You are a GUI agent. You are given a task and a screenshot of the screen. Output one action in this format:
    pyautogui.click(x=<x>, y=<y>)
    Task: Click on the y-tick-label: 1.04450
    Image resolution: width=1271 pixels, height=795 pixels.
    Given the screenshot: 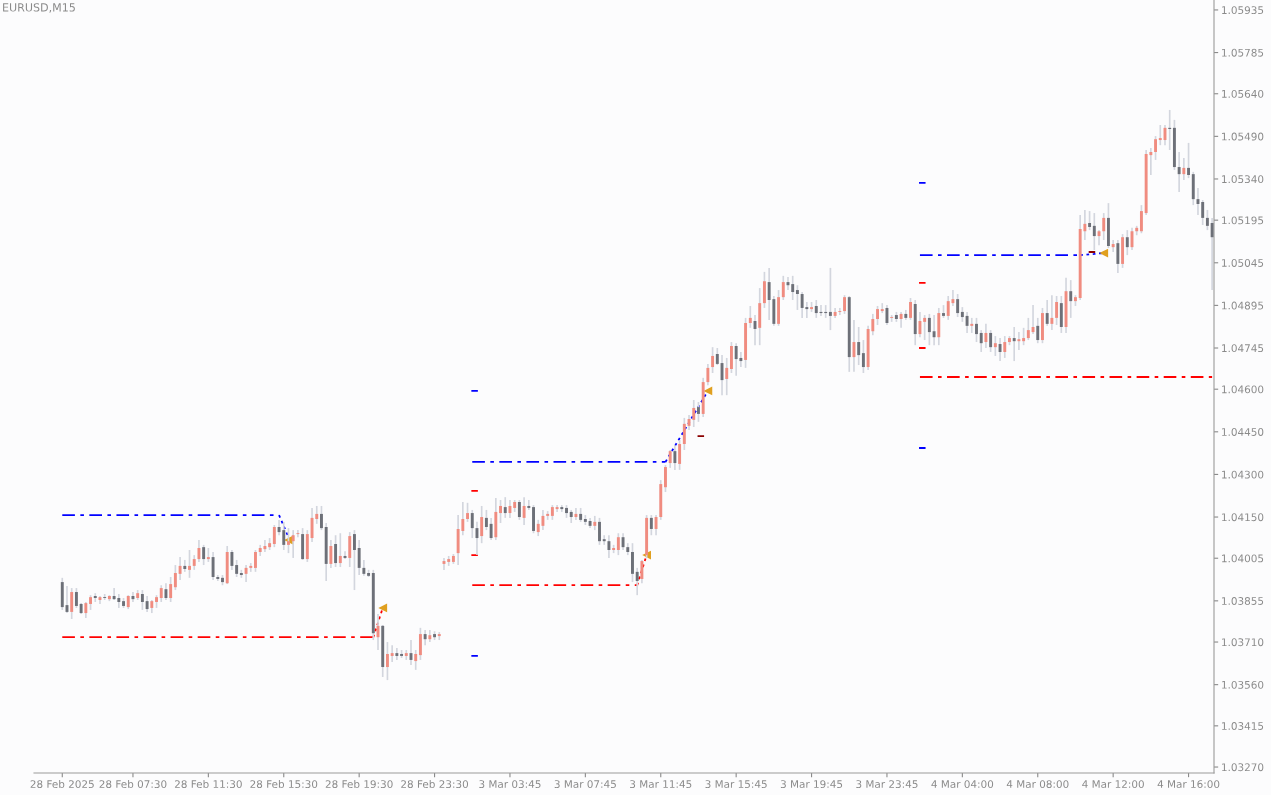 What is the action you would take?
    pyautogui.click(x=1243, y=432)
    